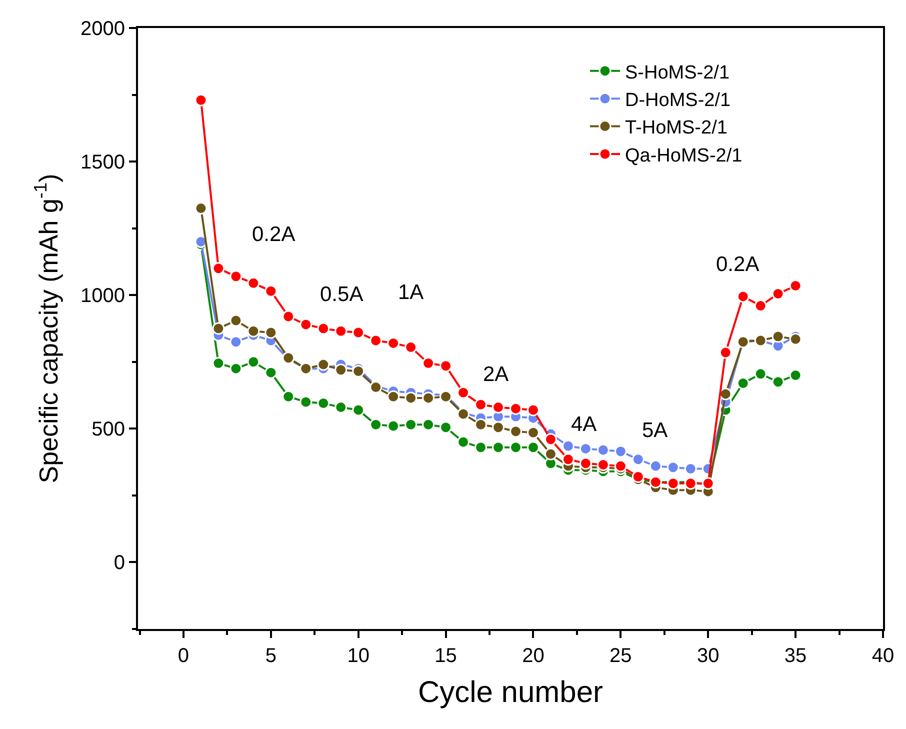  Describe the element at coordinates (102, 296) in the screenshot. I see `y-tick-label: 1000` at that location.